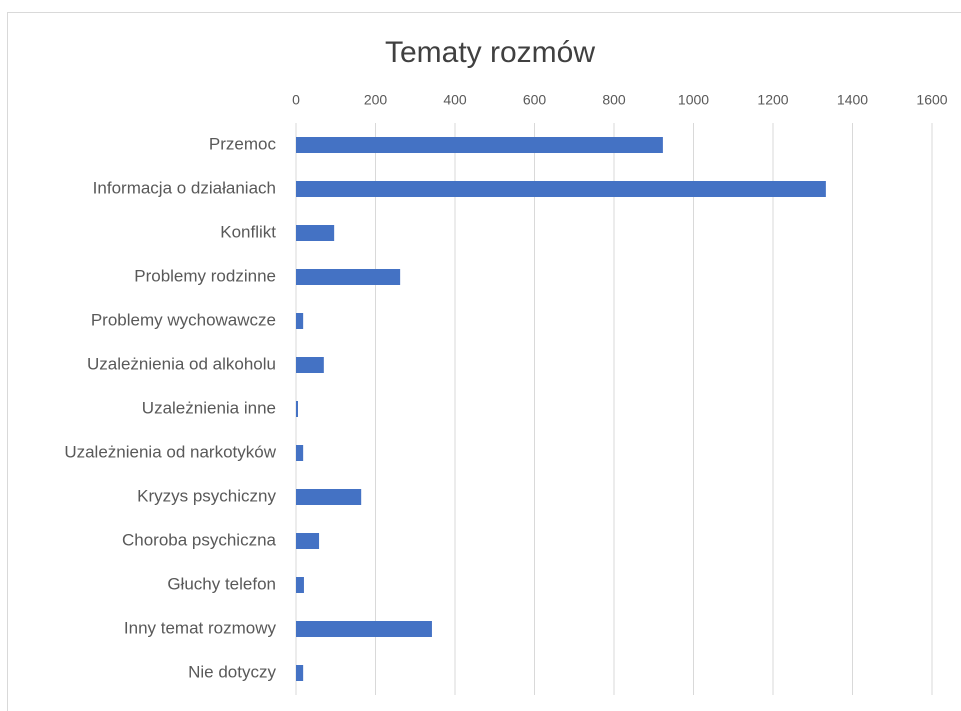  I want to click on x-tick-label: 600, so click(535, 100).